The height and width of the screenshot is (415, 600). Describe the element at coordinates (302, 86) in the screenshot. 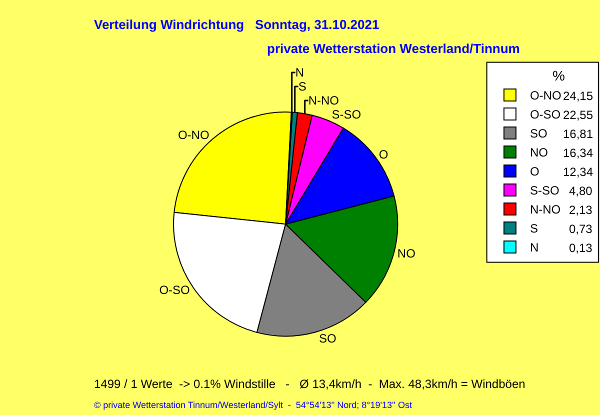

I see `slice-label: S` at that location.